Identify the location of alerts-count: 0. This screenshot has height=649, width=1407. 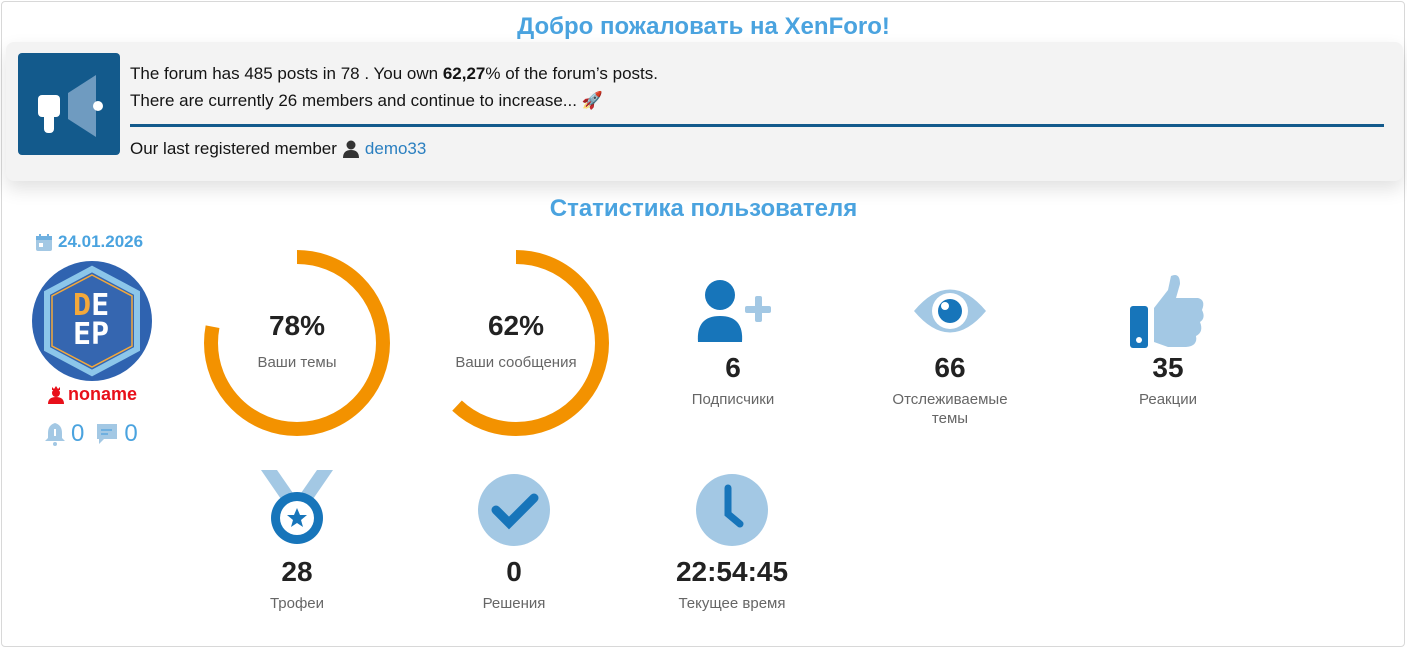
(78, 433).